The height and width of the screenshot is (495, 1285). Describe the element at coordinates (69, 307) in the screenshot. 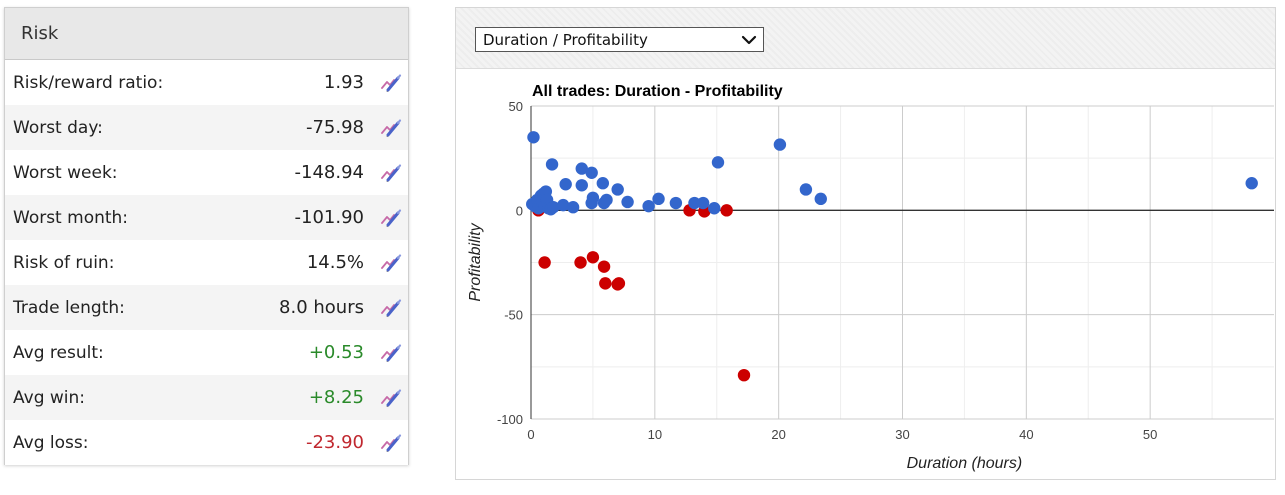

I see `risk-stat-label: Trade length:` at that location.